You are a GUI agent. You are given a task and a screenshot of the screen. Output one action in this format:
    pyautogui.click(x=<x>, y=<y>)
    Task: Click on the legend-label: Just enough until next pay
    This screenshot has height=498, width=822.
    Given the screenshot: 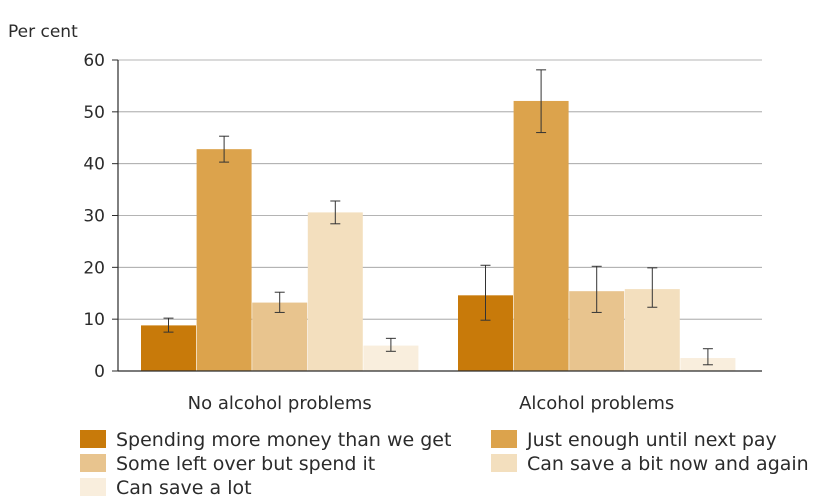 What is the action you would take?
    pyautogui.click(x=651, y=440)
    